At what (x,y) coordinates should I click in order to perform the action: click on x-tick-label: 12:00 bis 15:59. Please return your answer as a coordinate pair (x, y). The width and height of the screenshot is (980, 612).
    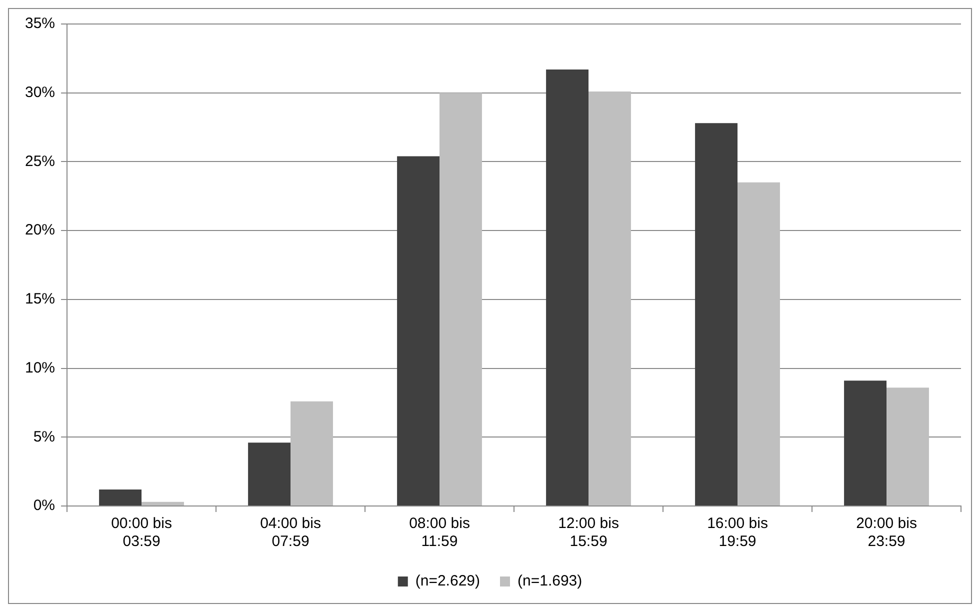
    Looking at the image, I should click on (588, 532).